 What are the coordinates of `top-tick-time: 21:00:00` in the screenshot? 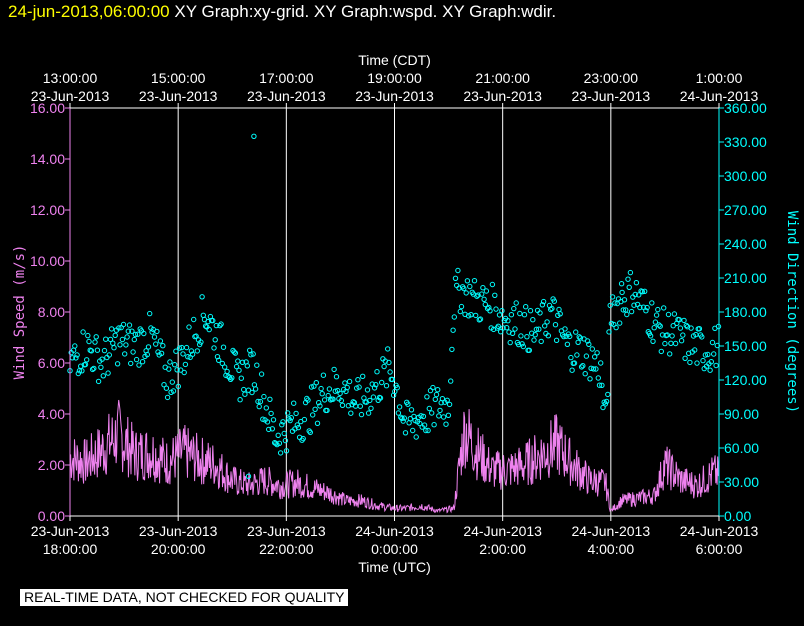 It's located at (502, 78).